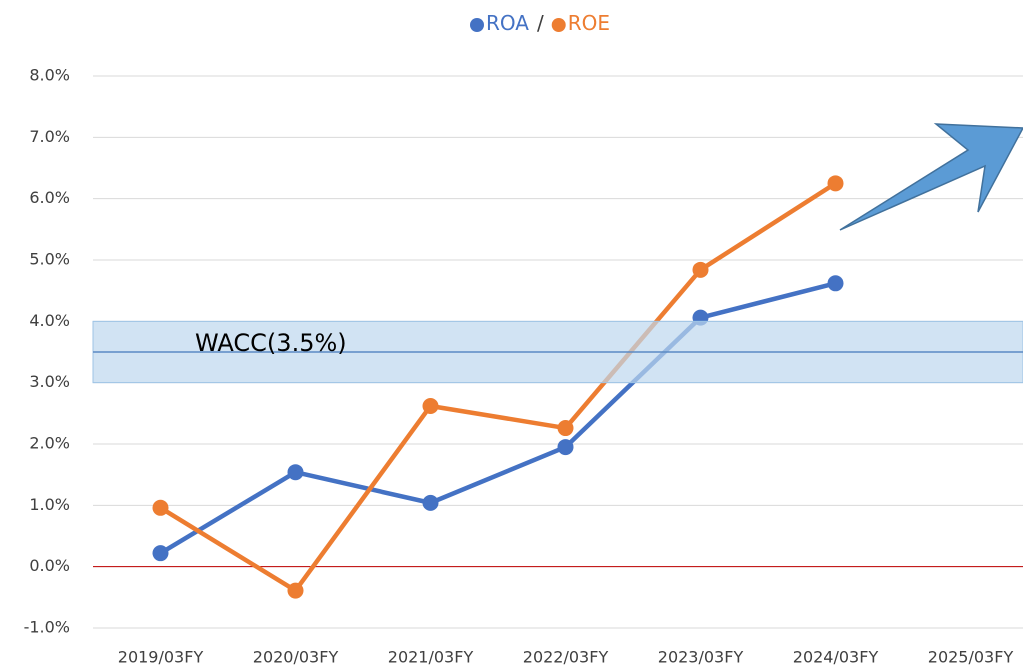 The image size is (1023, 669). Describe the element at coordinates (566, 657) in the screenshot. I see `x-tick-label: 2022/03FY` at that location.